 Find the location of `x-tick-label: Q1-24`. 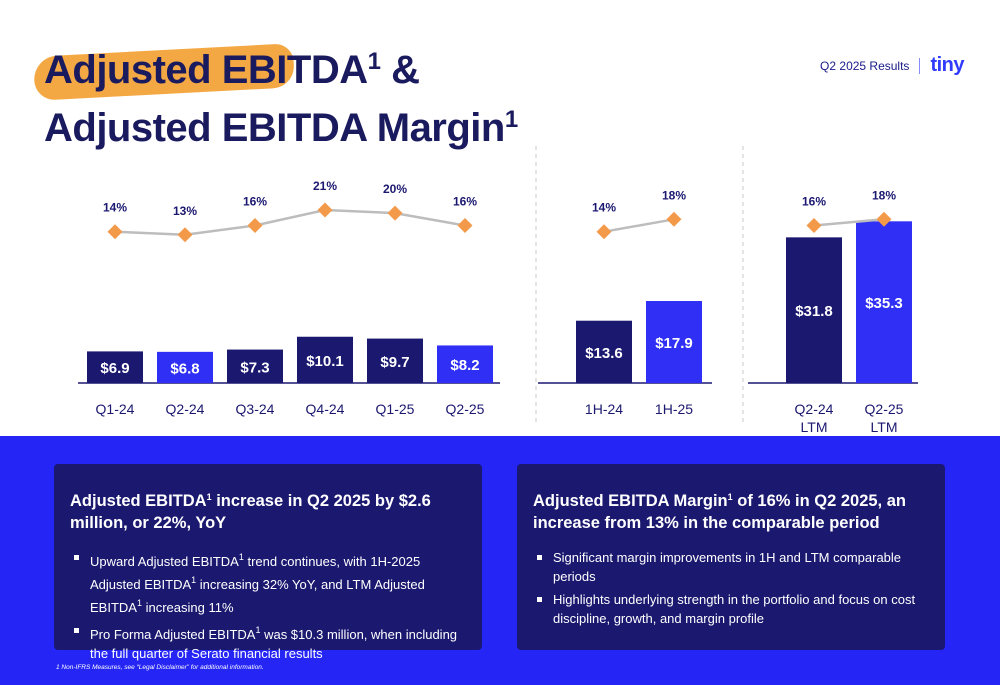

x-tick-label: Q1-24 is located at coordinates (115, 409).